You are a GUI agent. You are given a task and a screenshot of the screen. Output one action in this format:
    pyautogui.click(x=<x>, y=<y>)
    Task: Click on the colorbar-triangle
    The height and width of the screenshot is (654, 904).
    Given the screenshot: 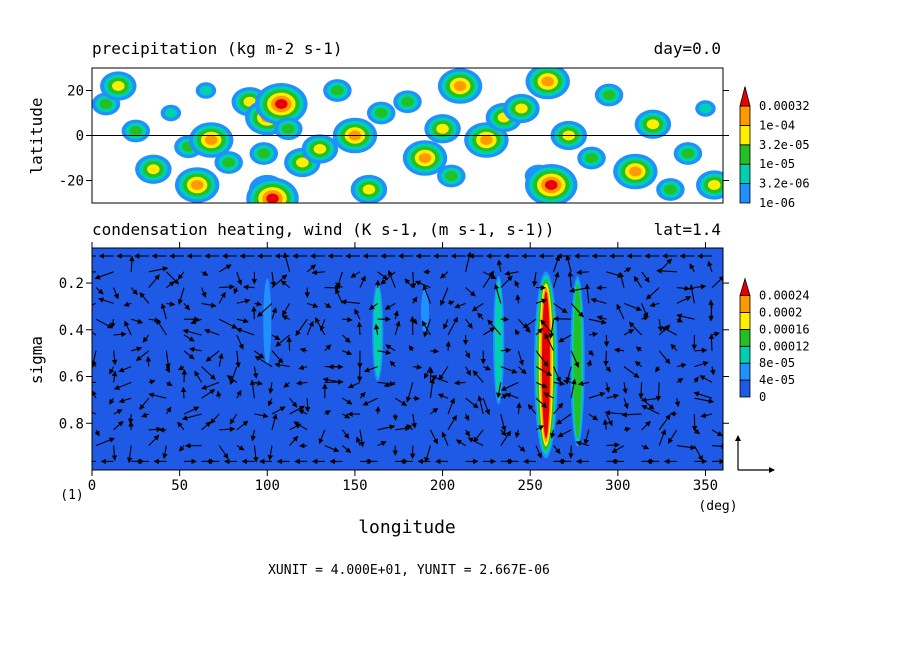 What is the action you would take?
    pyautogui.click(x=745, y=286)
    